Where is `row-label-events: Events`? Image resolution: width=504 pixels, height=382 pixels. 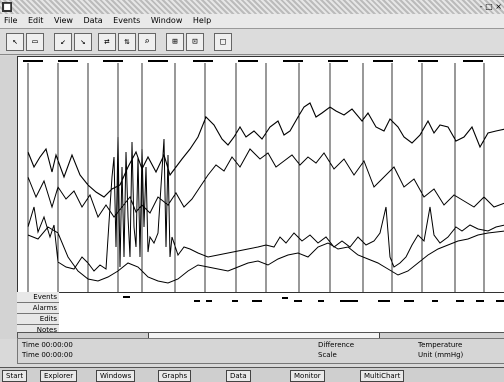 row-label-events: Events is located at coordinates (38, 297).